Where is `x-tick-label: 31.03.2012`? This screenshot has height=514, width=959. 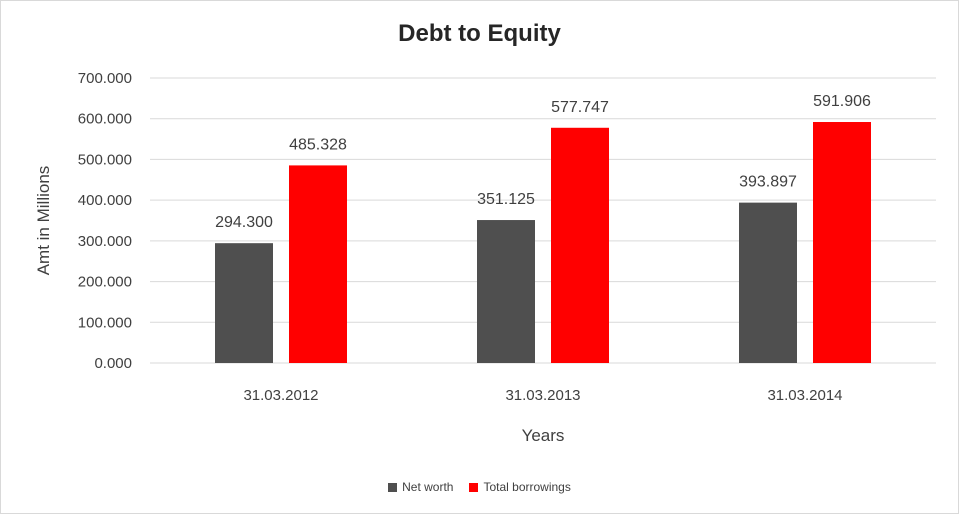 x-tick-label: 31.03.2012 is located at coordinates (280, 395).